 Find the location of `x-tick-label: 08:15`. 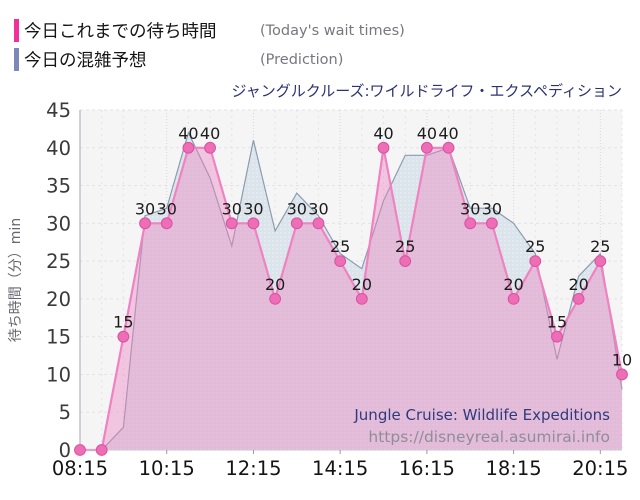

x-tick-label: 08:15 is located at coordinates (80, 468).